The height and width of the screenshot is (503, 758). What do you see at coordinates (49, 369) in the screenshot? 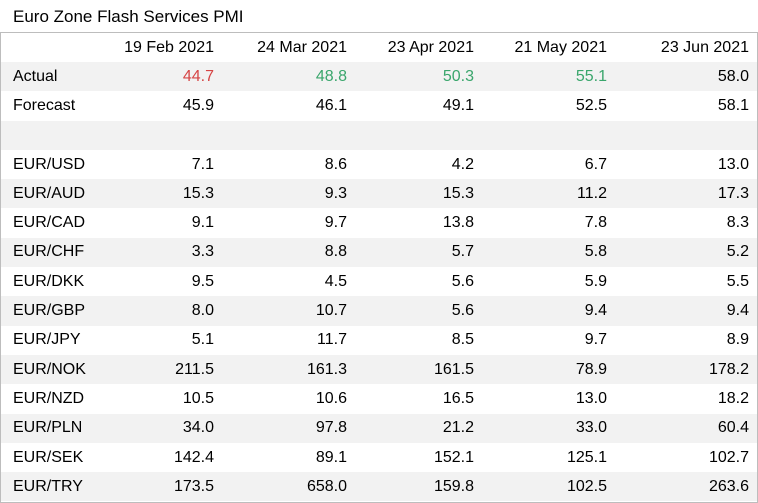
I see `pair-label: EUR/NOK` at bounding box center [49, 369].